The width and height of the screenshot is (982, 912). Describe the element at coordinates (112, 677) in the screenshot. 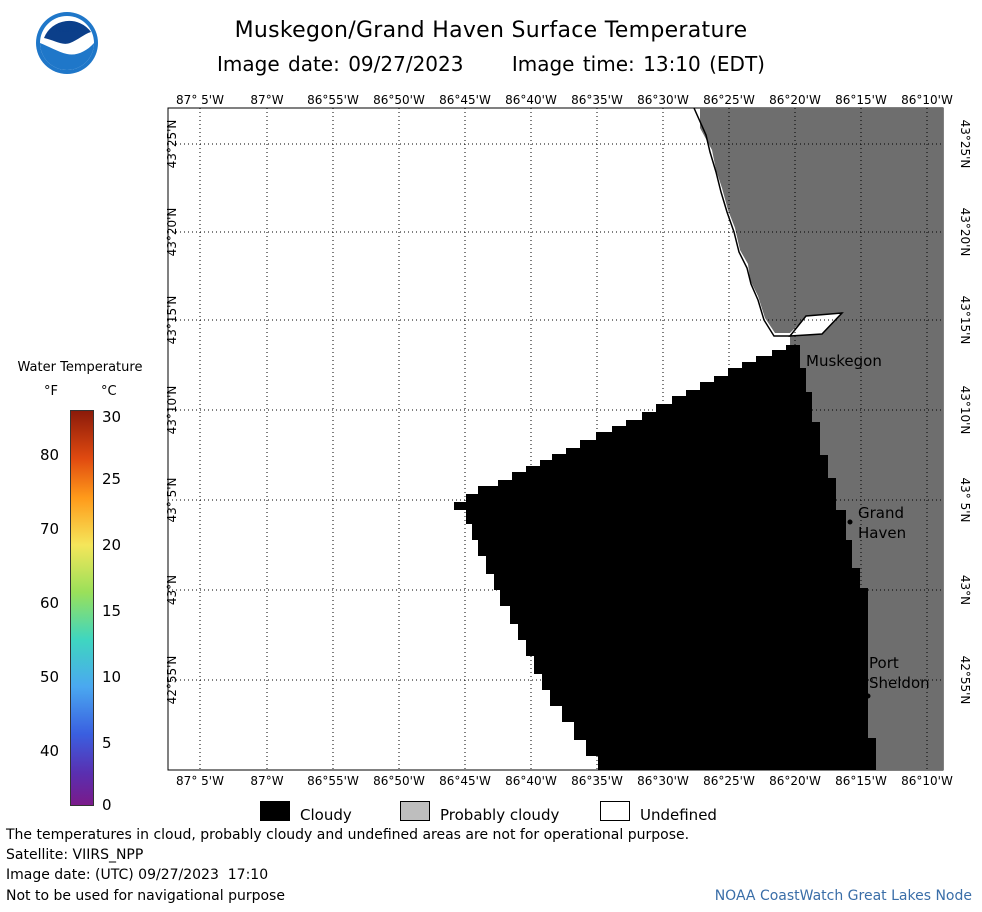

I see `c-tick-10: 10` at that location.